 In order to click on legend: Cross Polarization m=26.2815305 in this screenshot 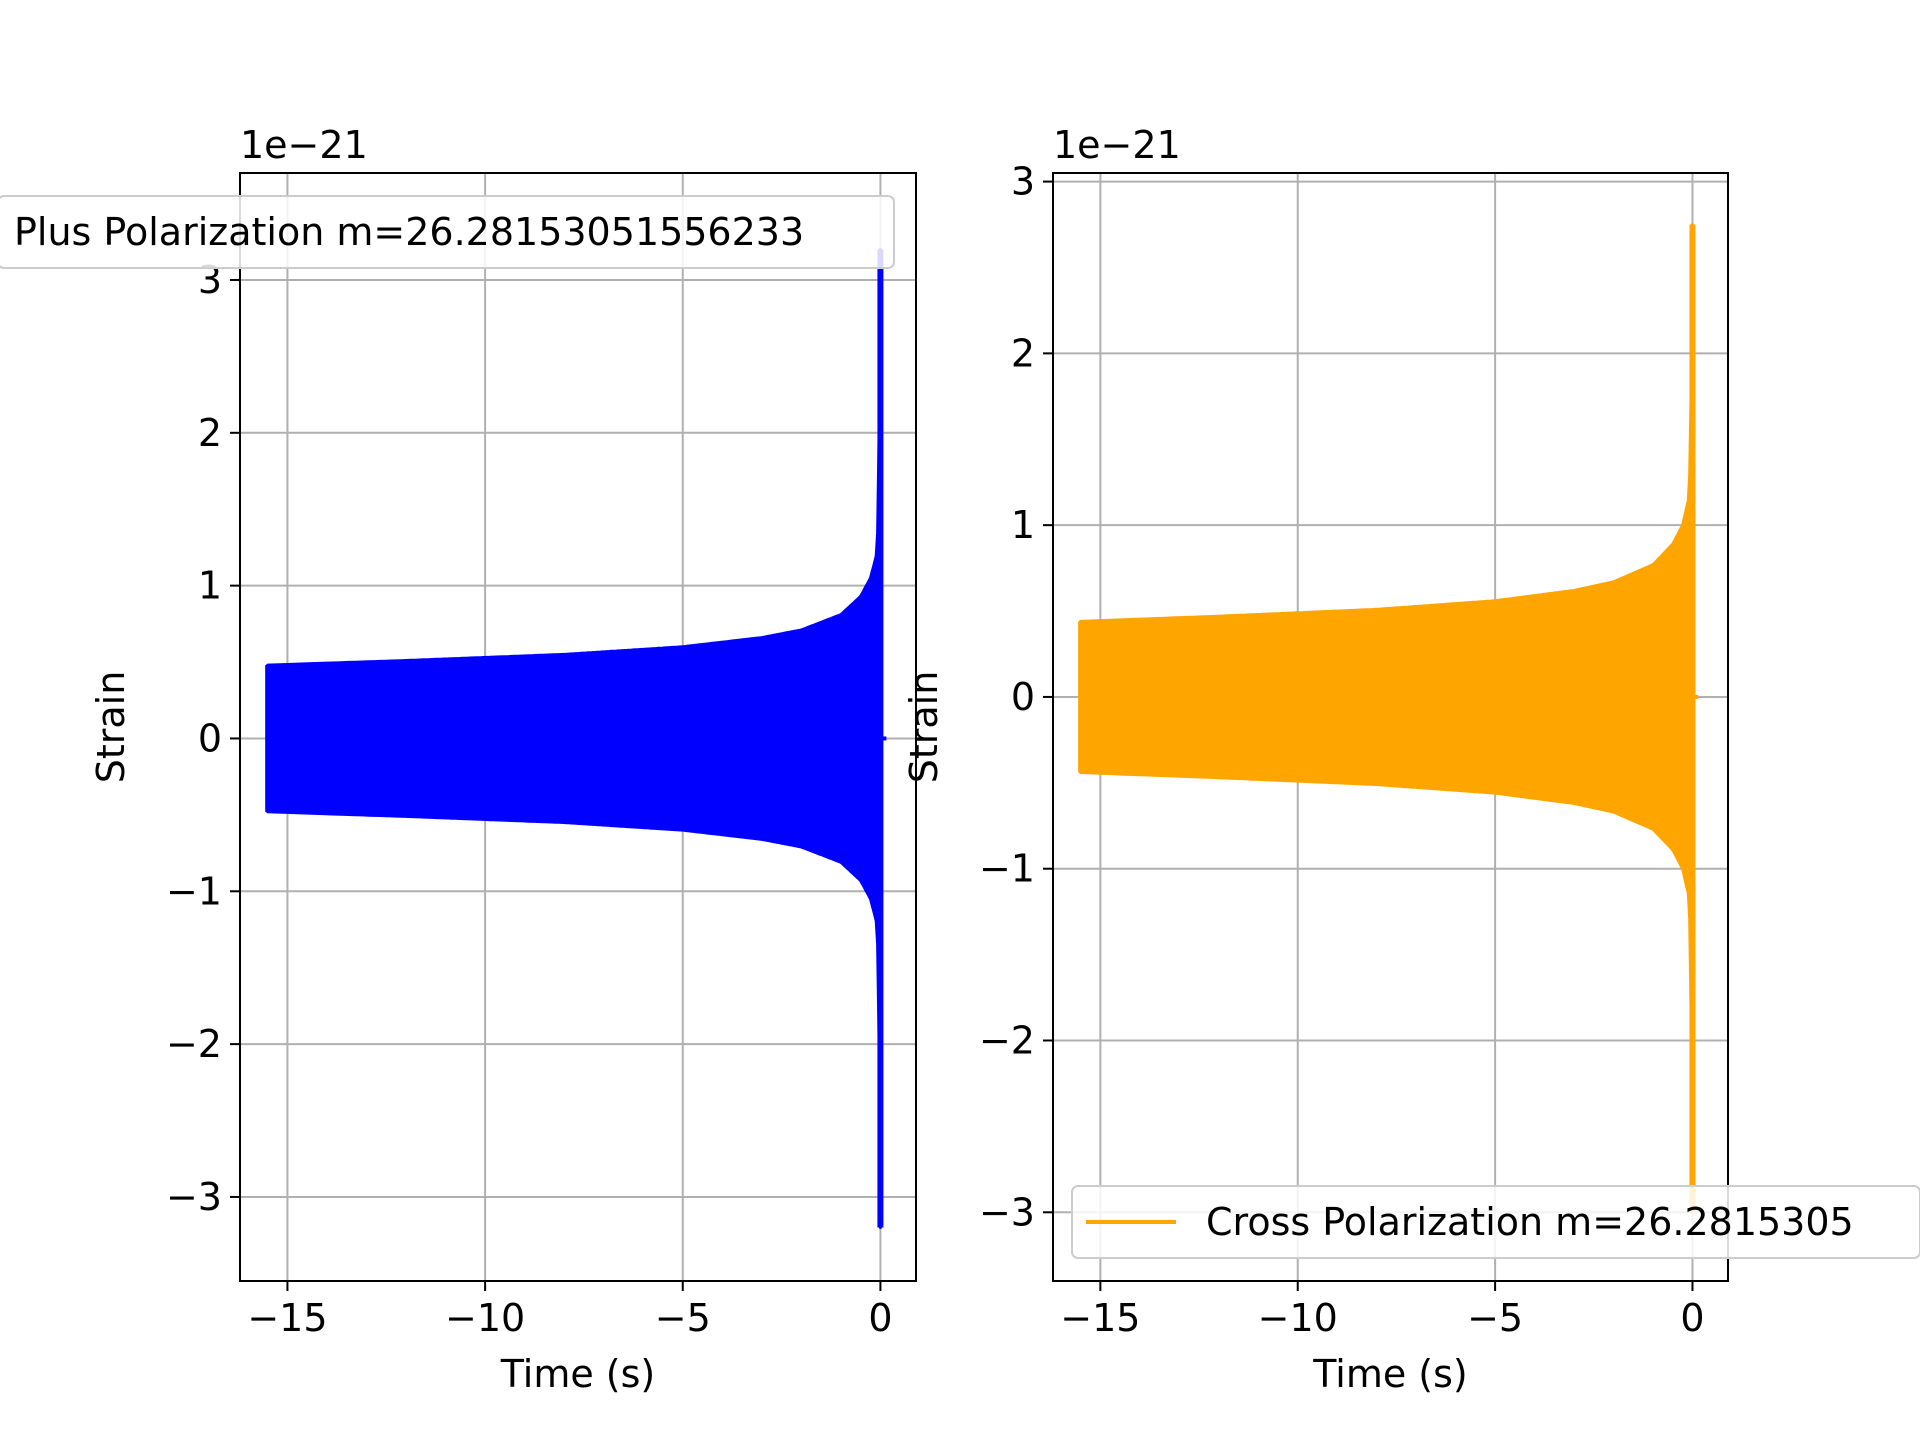, I will do `click(1495, 1222)`.